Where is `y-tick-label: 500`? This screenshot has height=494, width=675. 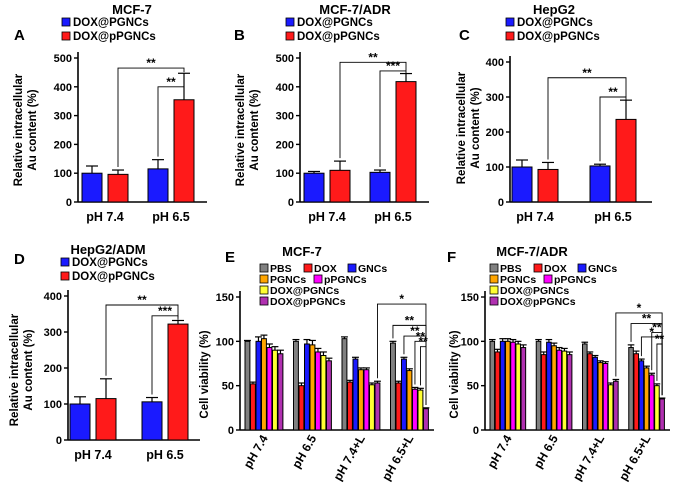
y-tick-label: 500 is located at coordinates (285, 59).